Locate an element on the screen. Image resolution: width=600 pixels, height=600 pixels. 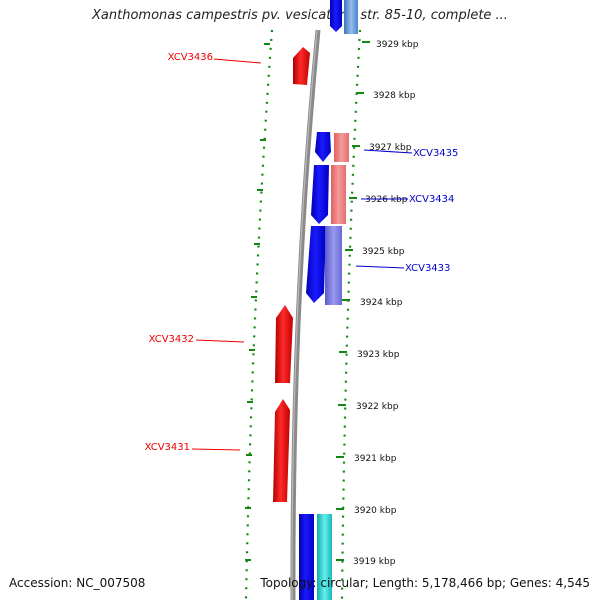
gene-label-xcv3435: XCV3435 is located at coordinates (435, 153).